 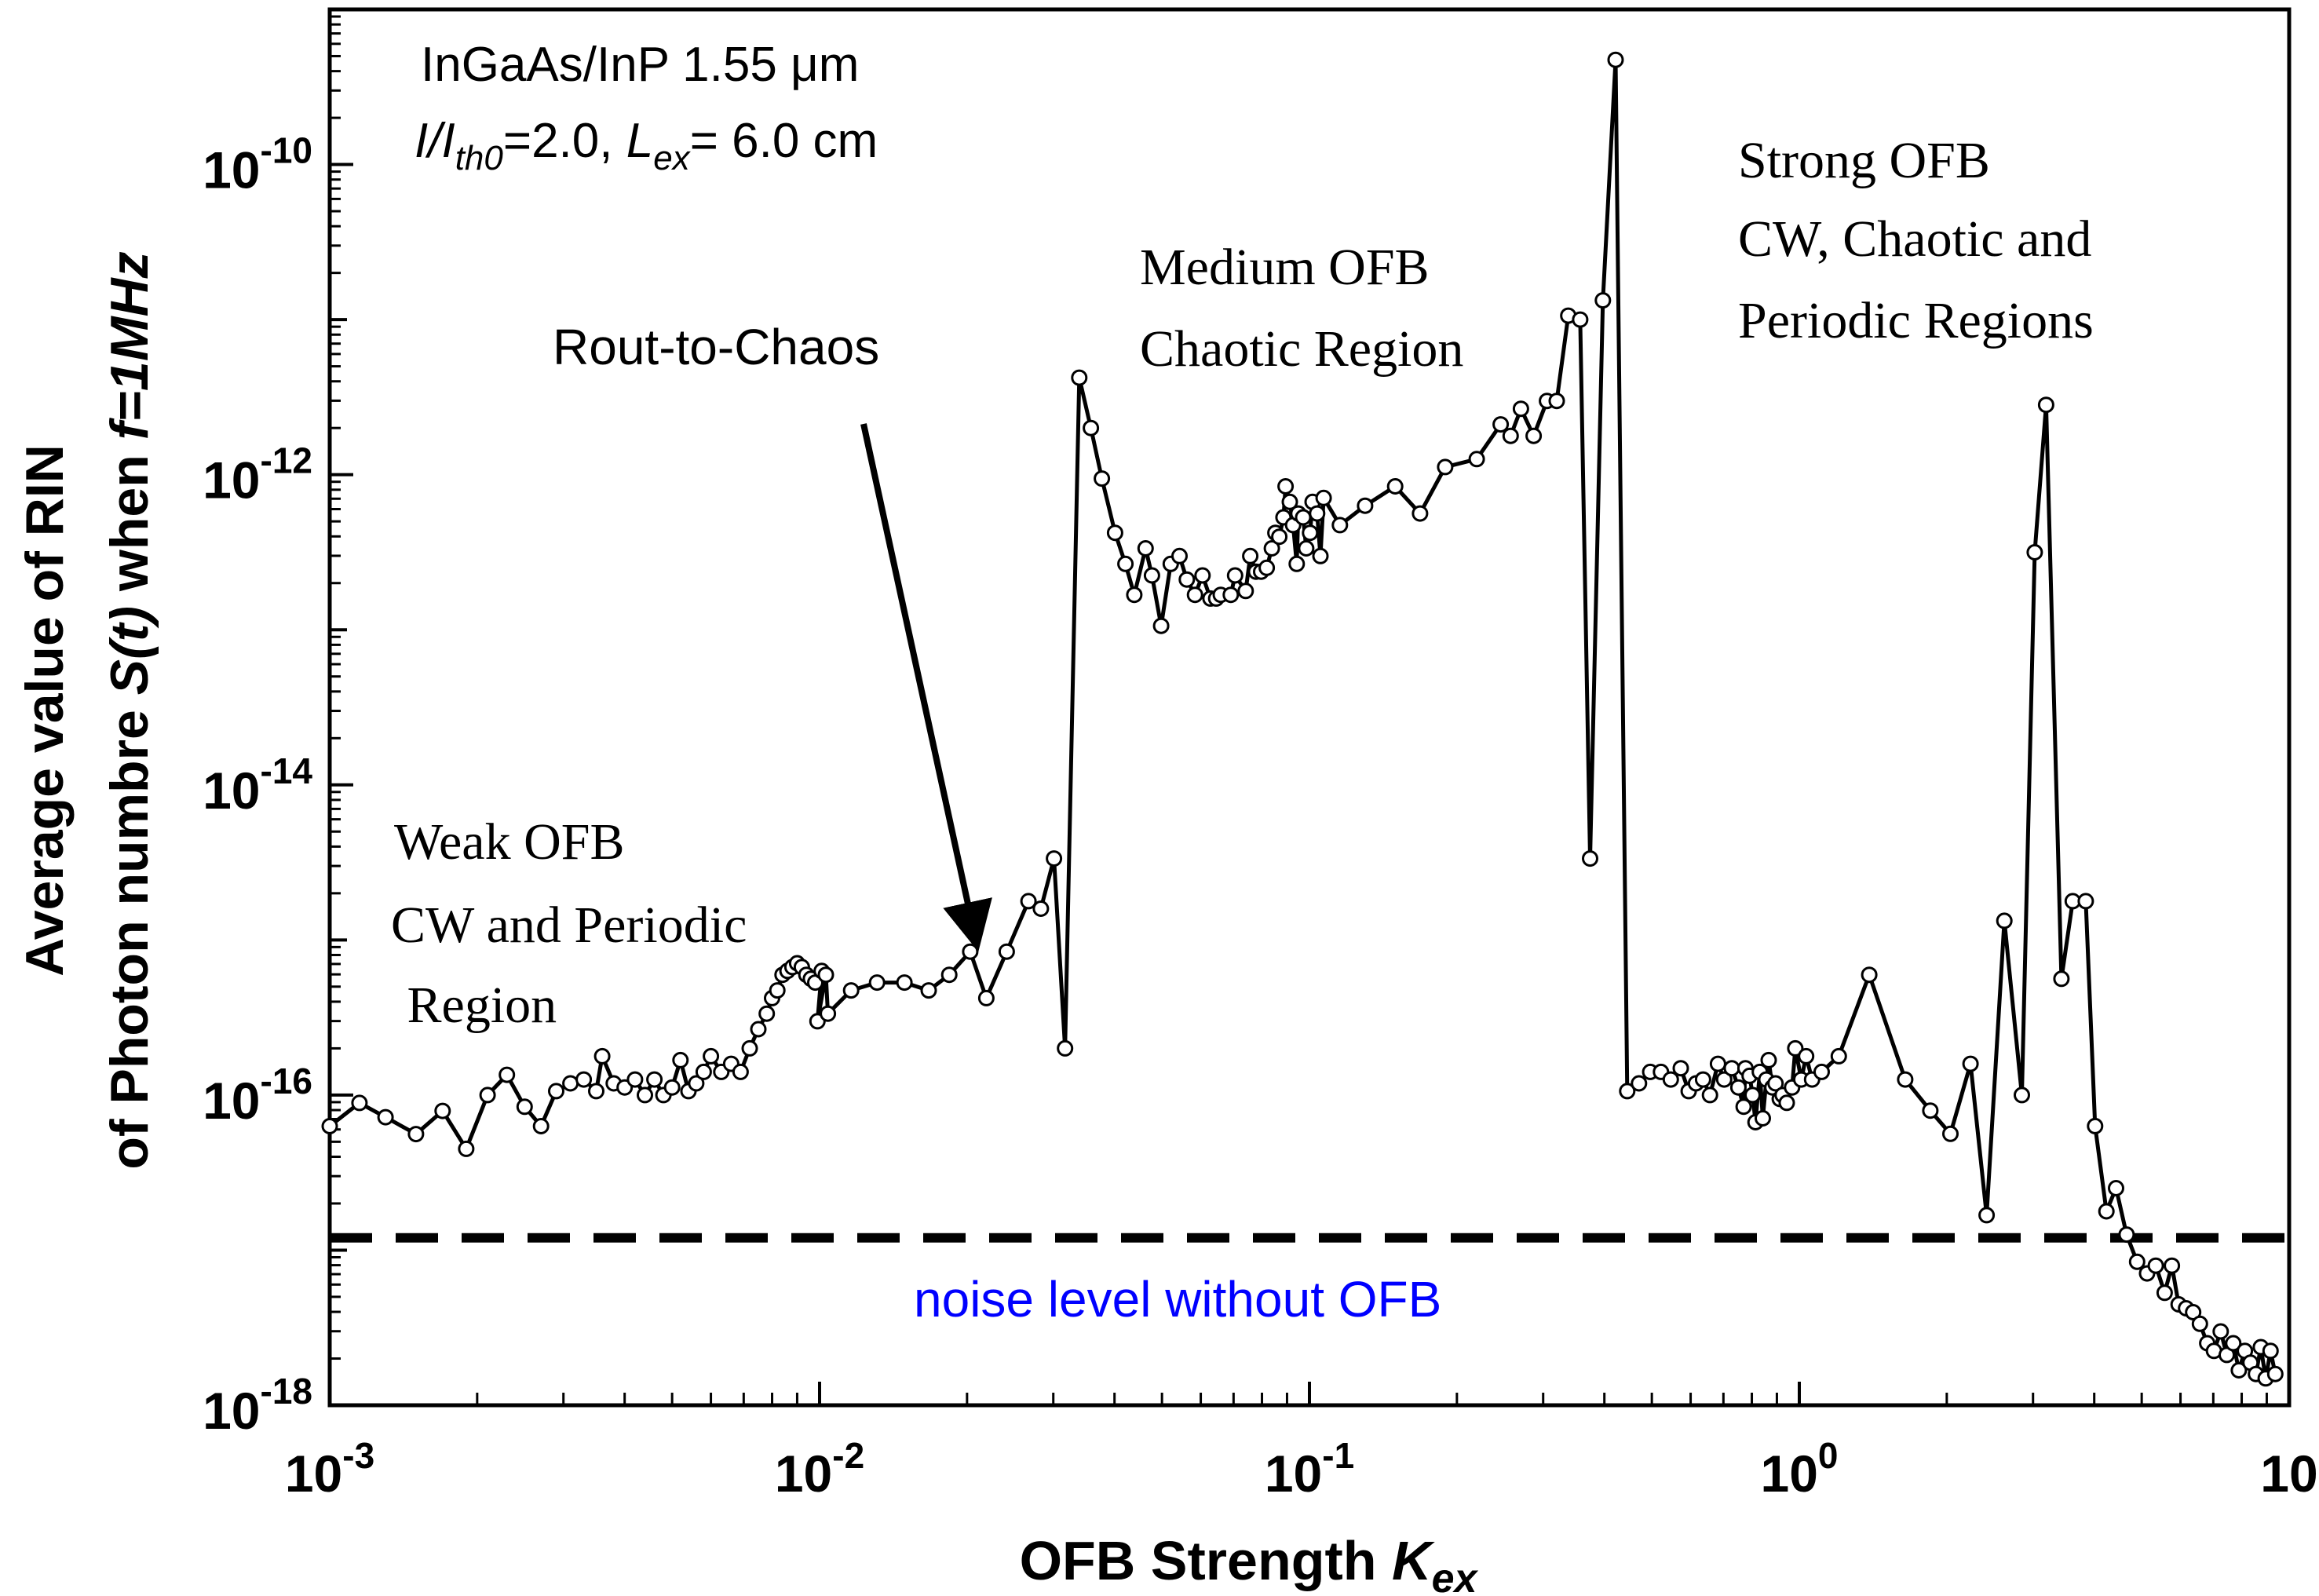 What do you see at coordinates (1301, 349) in the screenshot?
I see `svg-text: Chaotic Region` at bounding box center [1301, 349].